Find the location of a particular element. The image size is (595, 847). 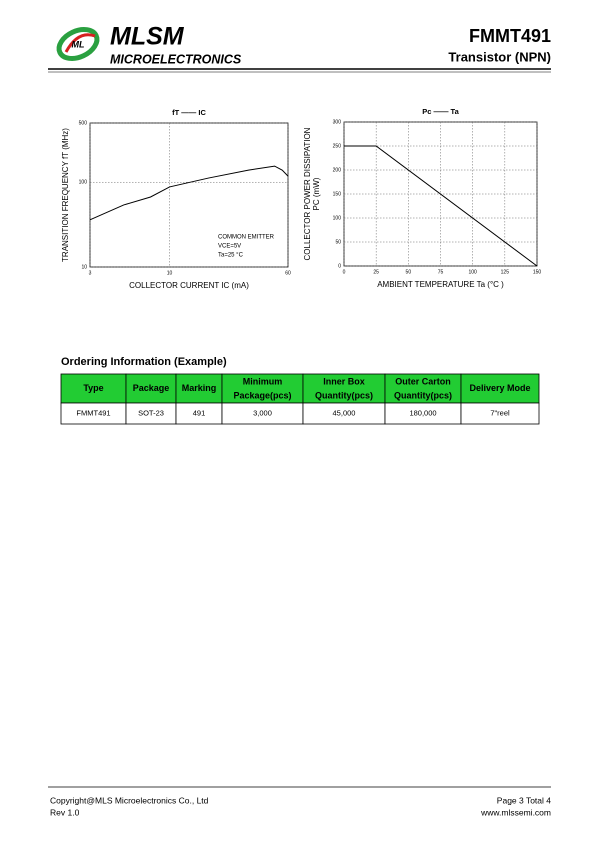

x-tick-label: 10 is located at coordinates (170, 273).